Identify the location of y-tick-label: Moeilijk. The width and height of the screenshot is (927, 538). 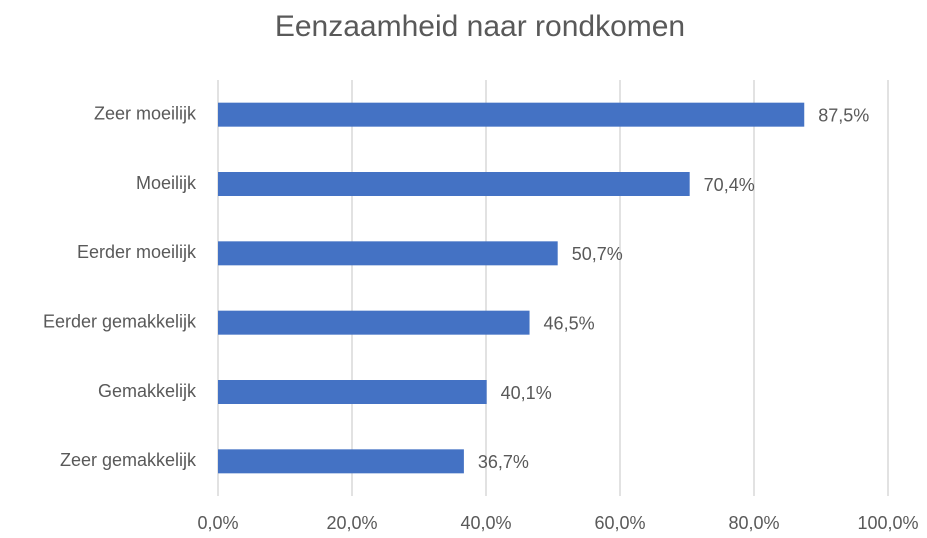
(166, 183).